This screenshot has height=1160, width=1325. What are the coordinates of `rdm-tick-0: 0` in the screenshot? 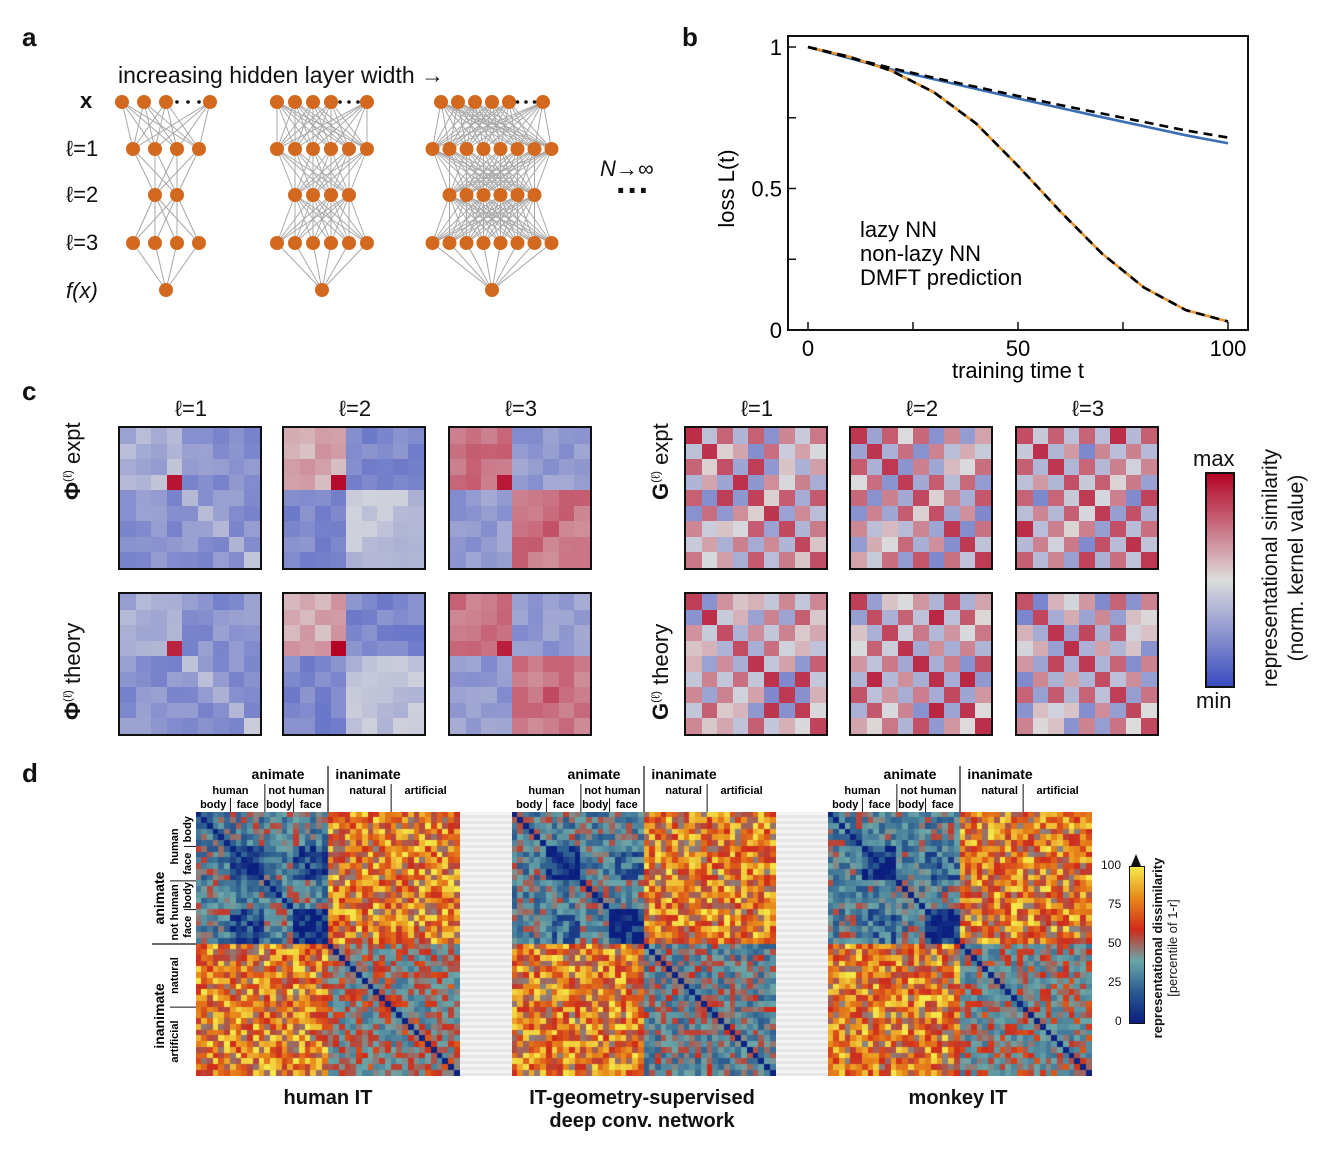 It's located at (1118, 1021).